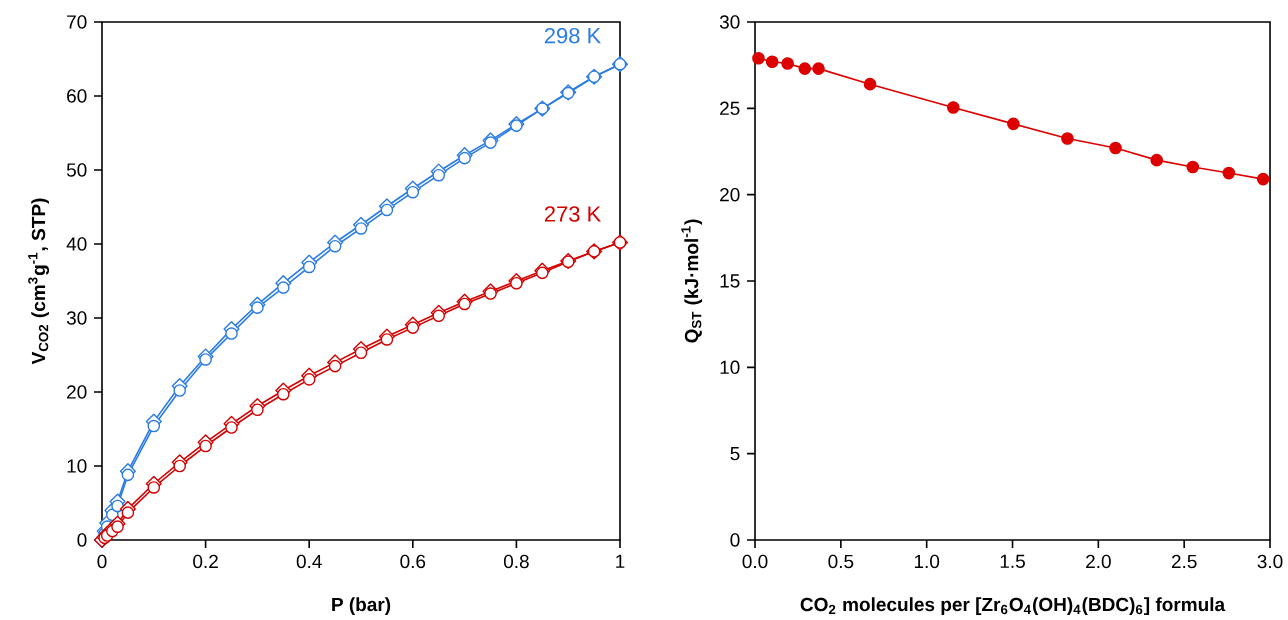 The width and height of the screenshot is (1288, 620). I want to click on y-tick-label: 5, so click(735, 454).